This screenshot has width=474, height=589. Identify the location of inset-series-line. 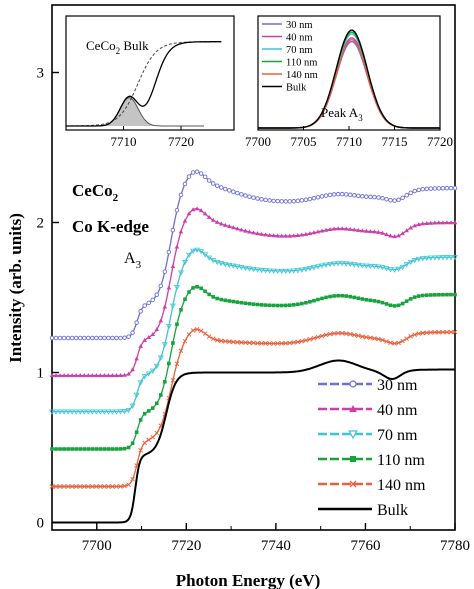
(349, 79).